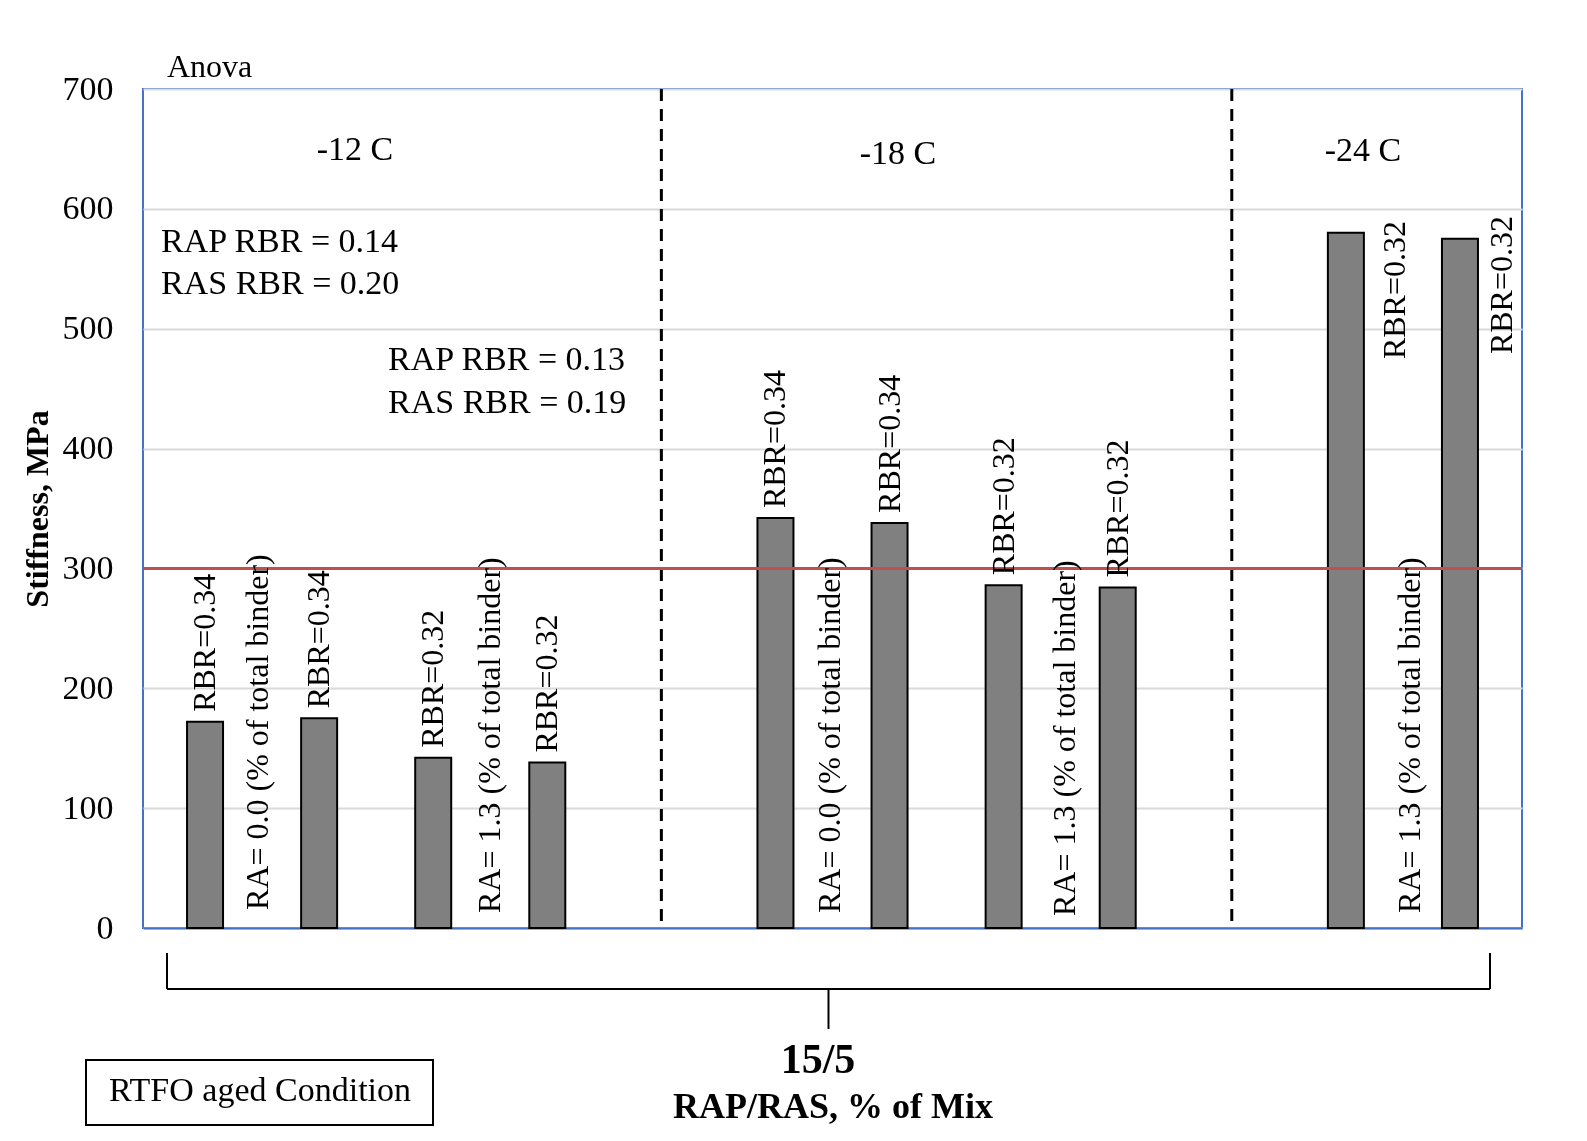 The height and width of the screenshot is (1141, 1587). Describe the element at coordinates (833, 1105) in the screenshot. I see `x-axis-title: RAP/RAS, % of Mix` at that location.